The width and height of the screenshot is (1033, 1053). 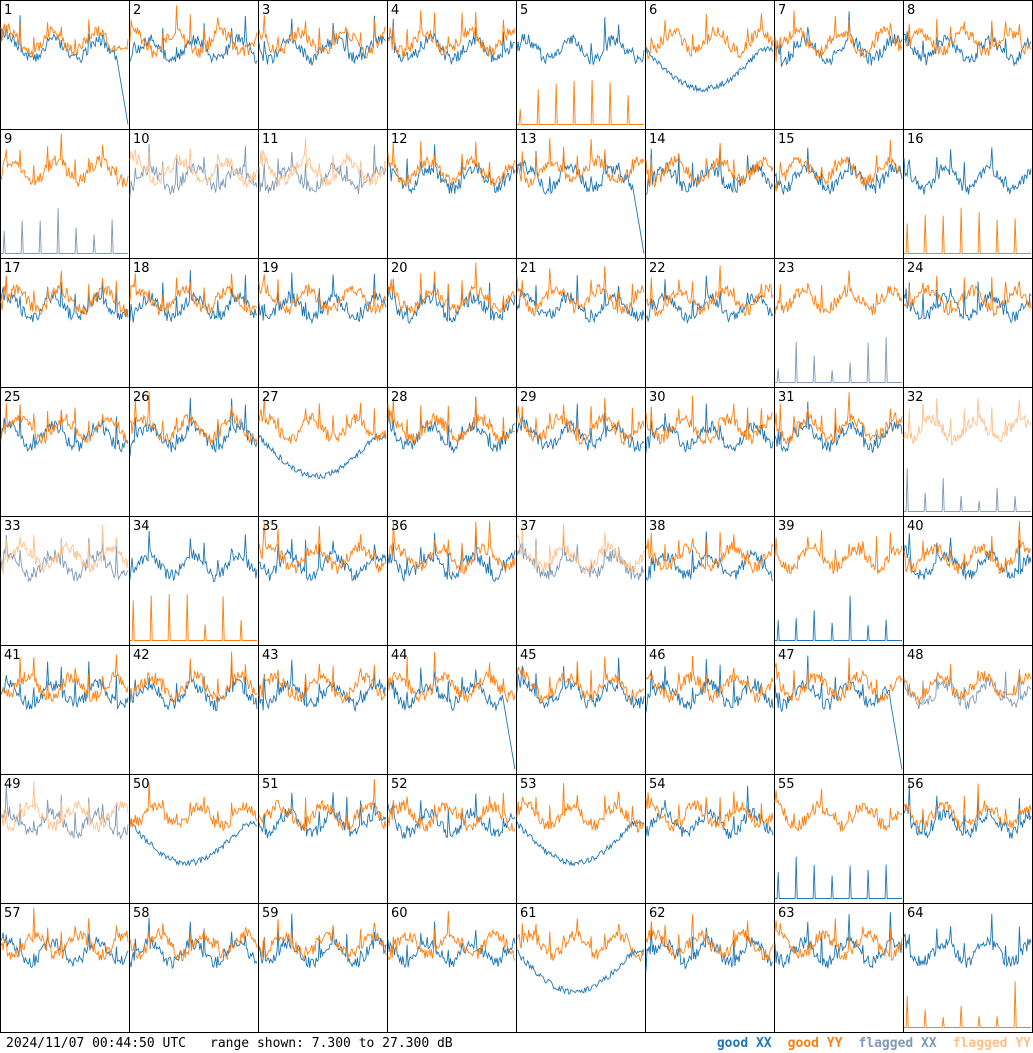 What do you see at coordinates (270, 268) in the screenshot?
I see `panel-label: 19` at bounding box center [270, 268].